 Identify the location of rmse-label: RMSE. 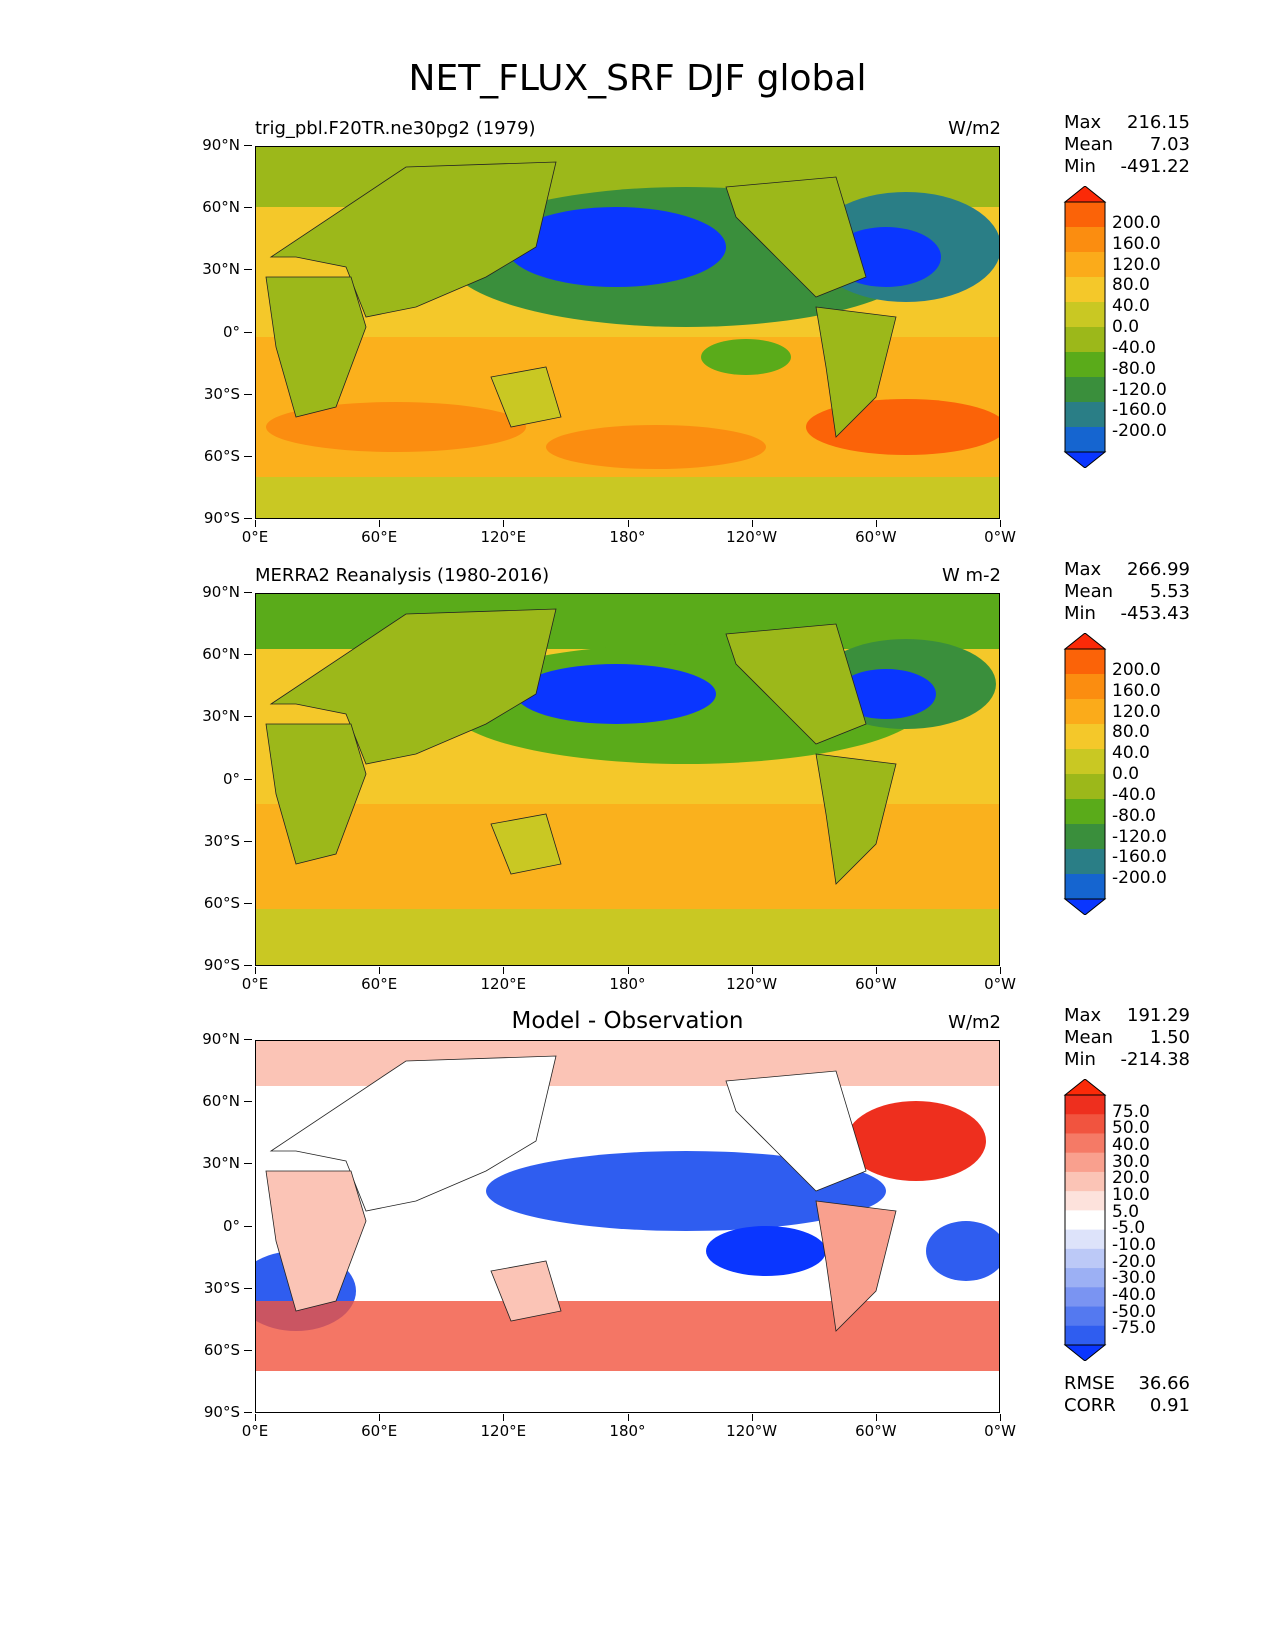
(1089, 1383).